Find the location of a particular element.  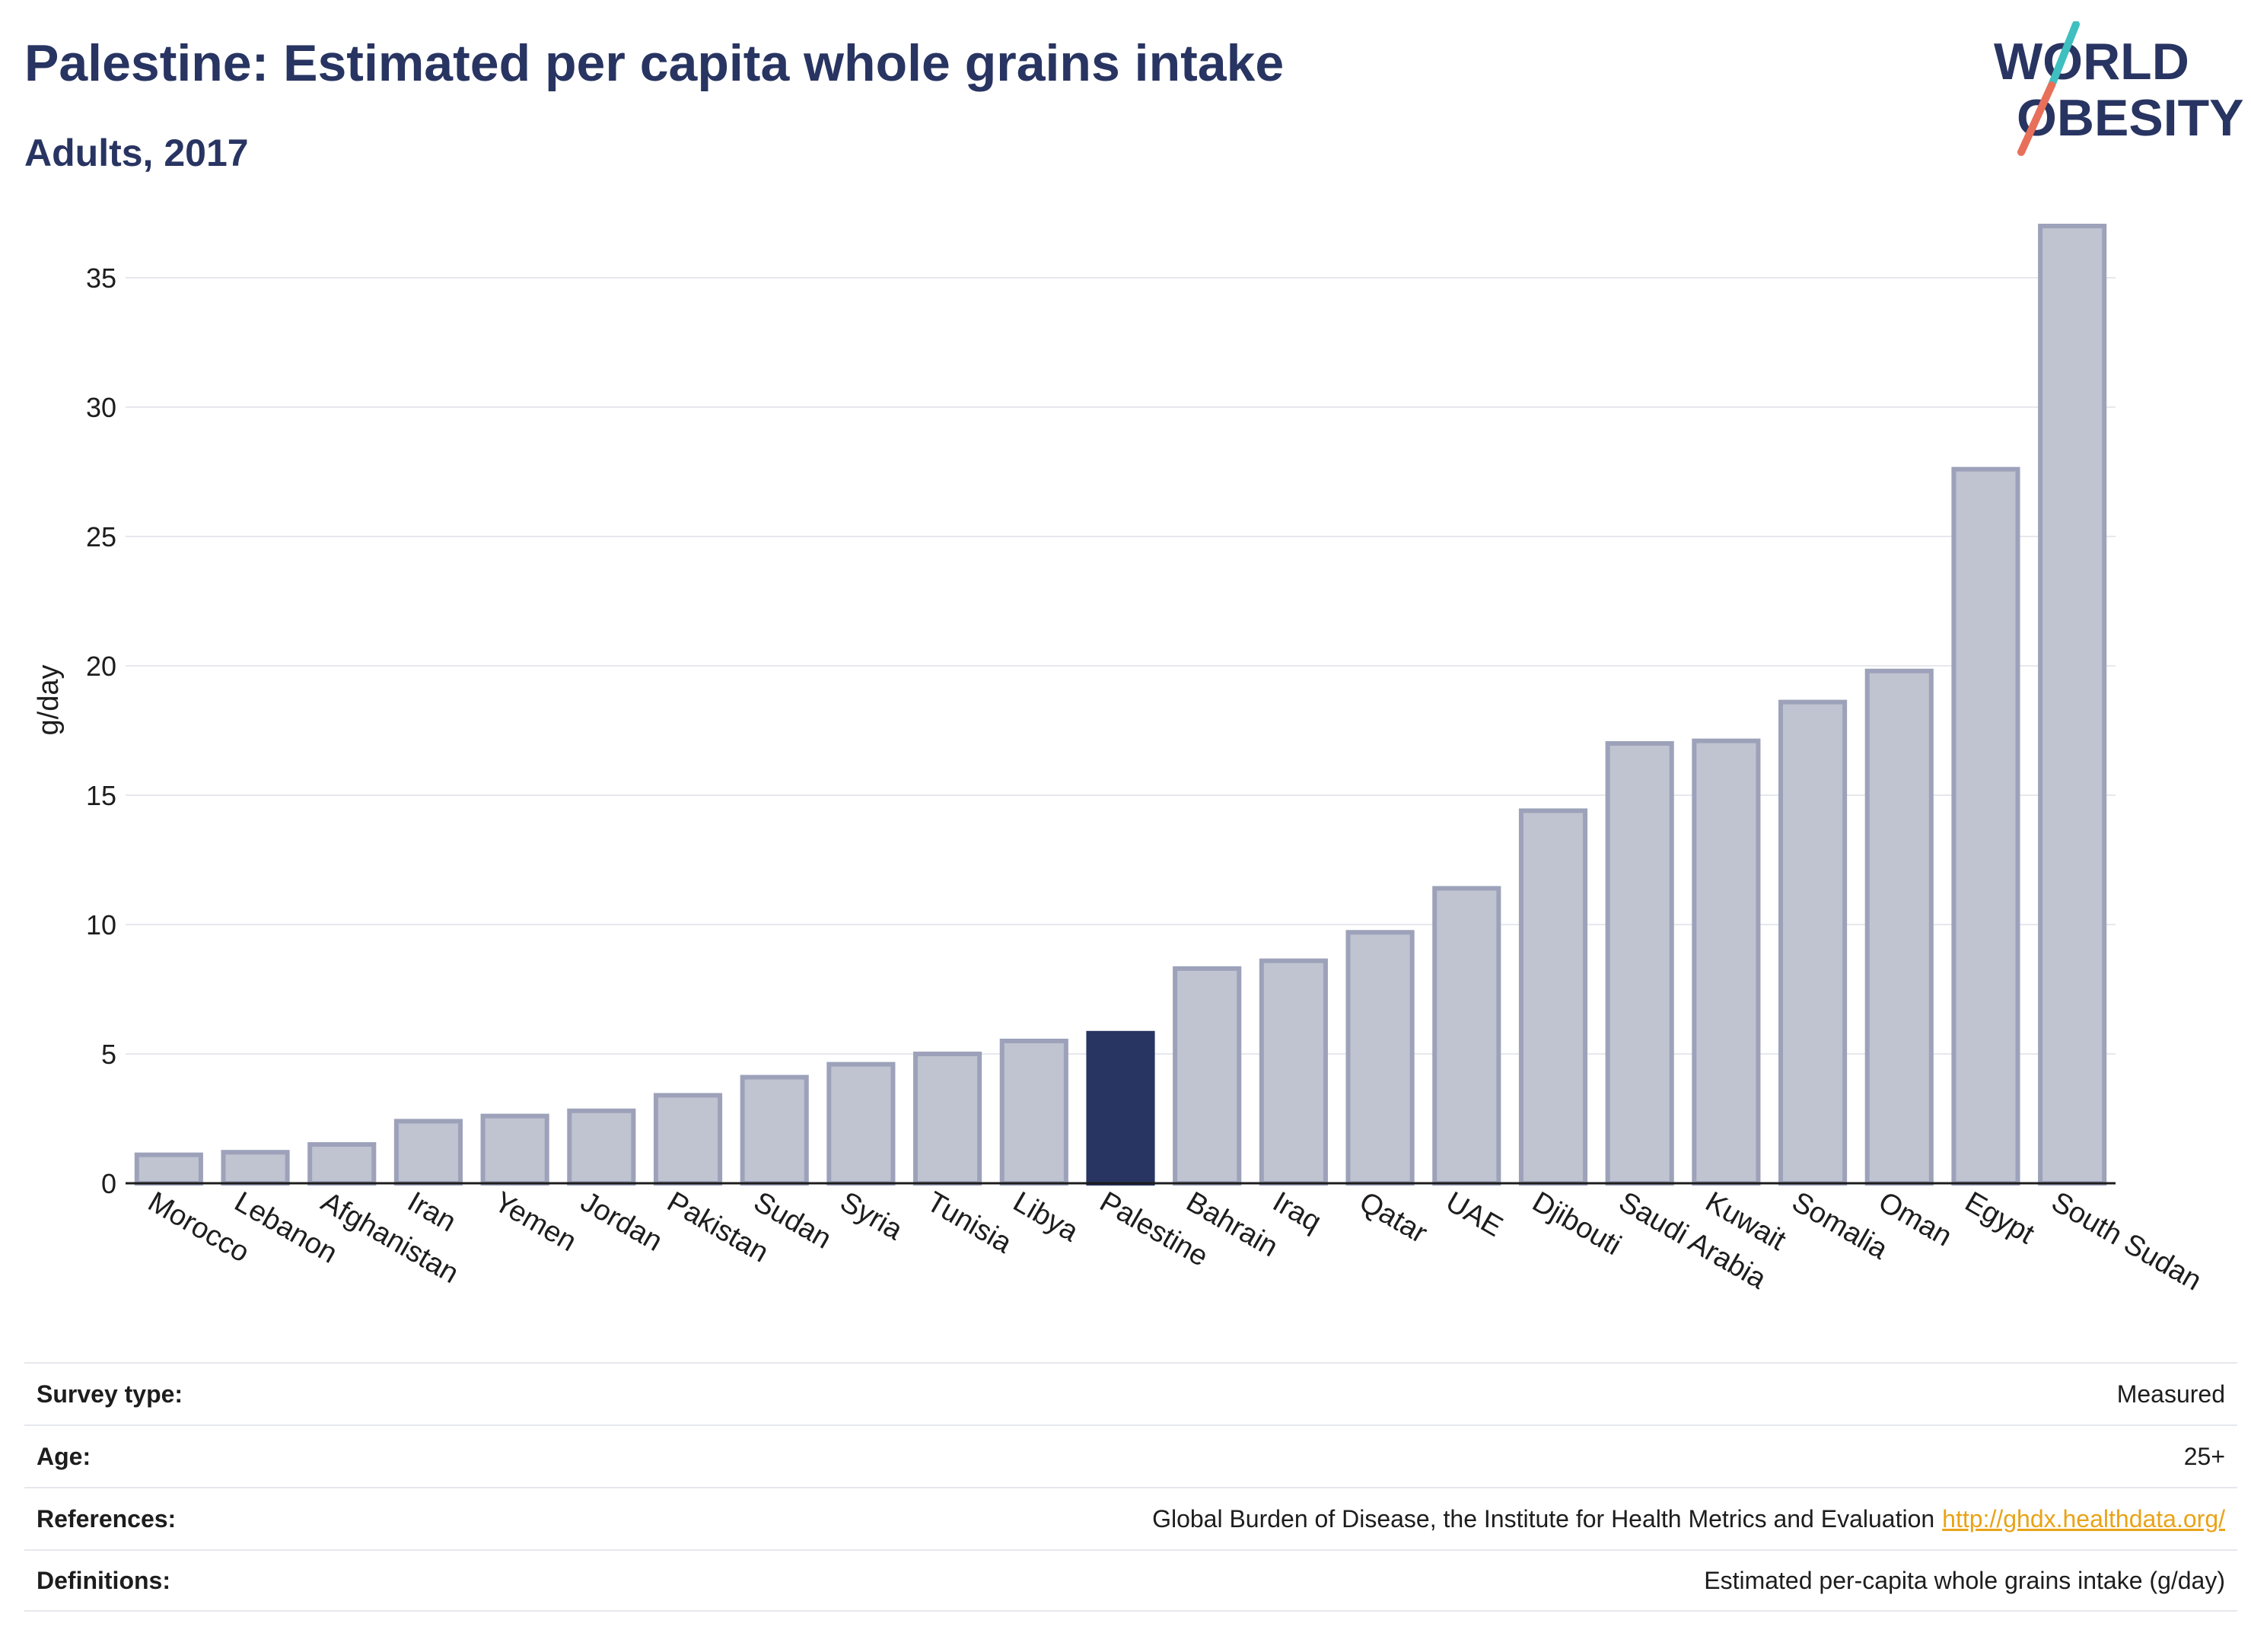

references-link: http://ghdx.healthdata.org/ is located at coordinates (2083, 1518).